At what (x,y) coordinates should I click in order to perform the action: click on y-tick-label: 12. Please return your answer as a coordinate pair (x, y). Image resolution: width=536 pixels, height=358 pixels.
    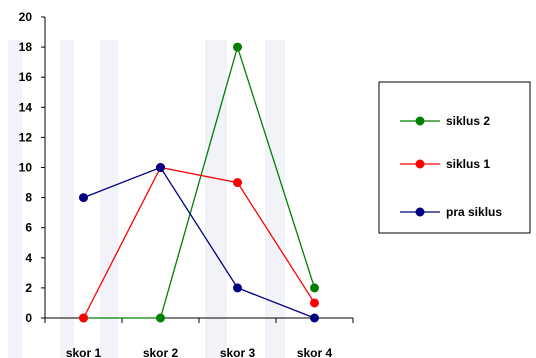
    Looking at the image, I should click on (26, 137).